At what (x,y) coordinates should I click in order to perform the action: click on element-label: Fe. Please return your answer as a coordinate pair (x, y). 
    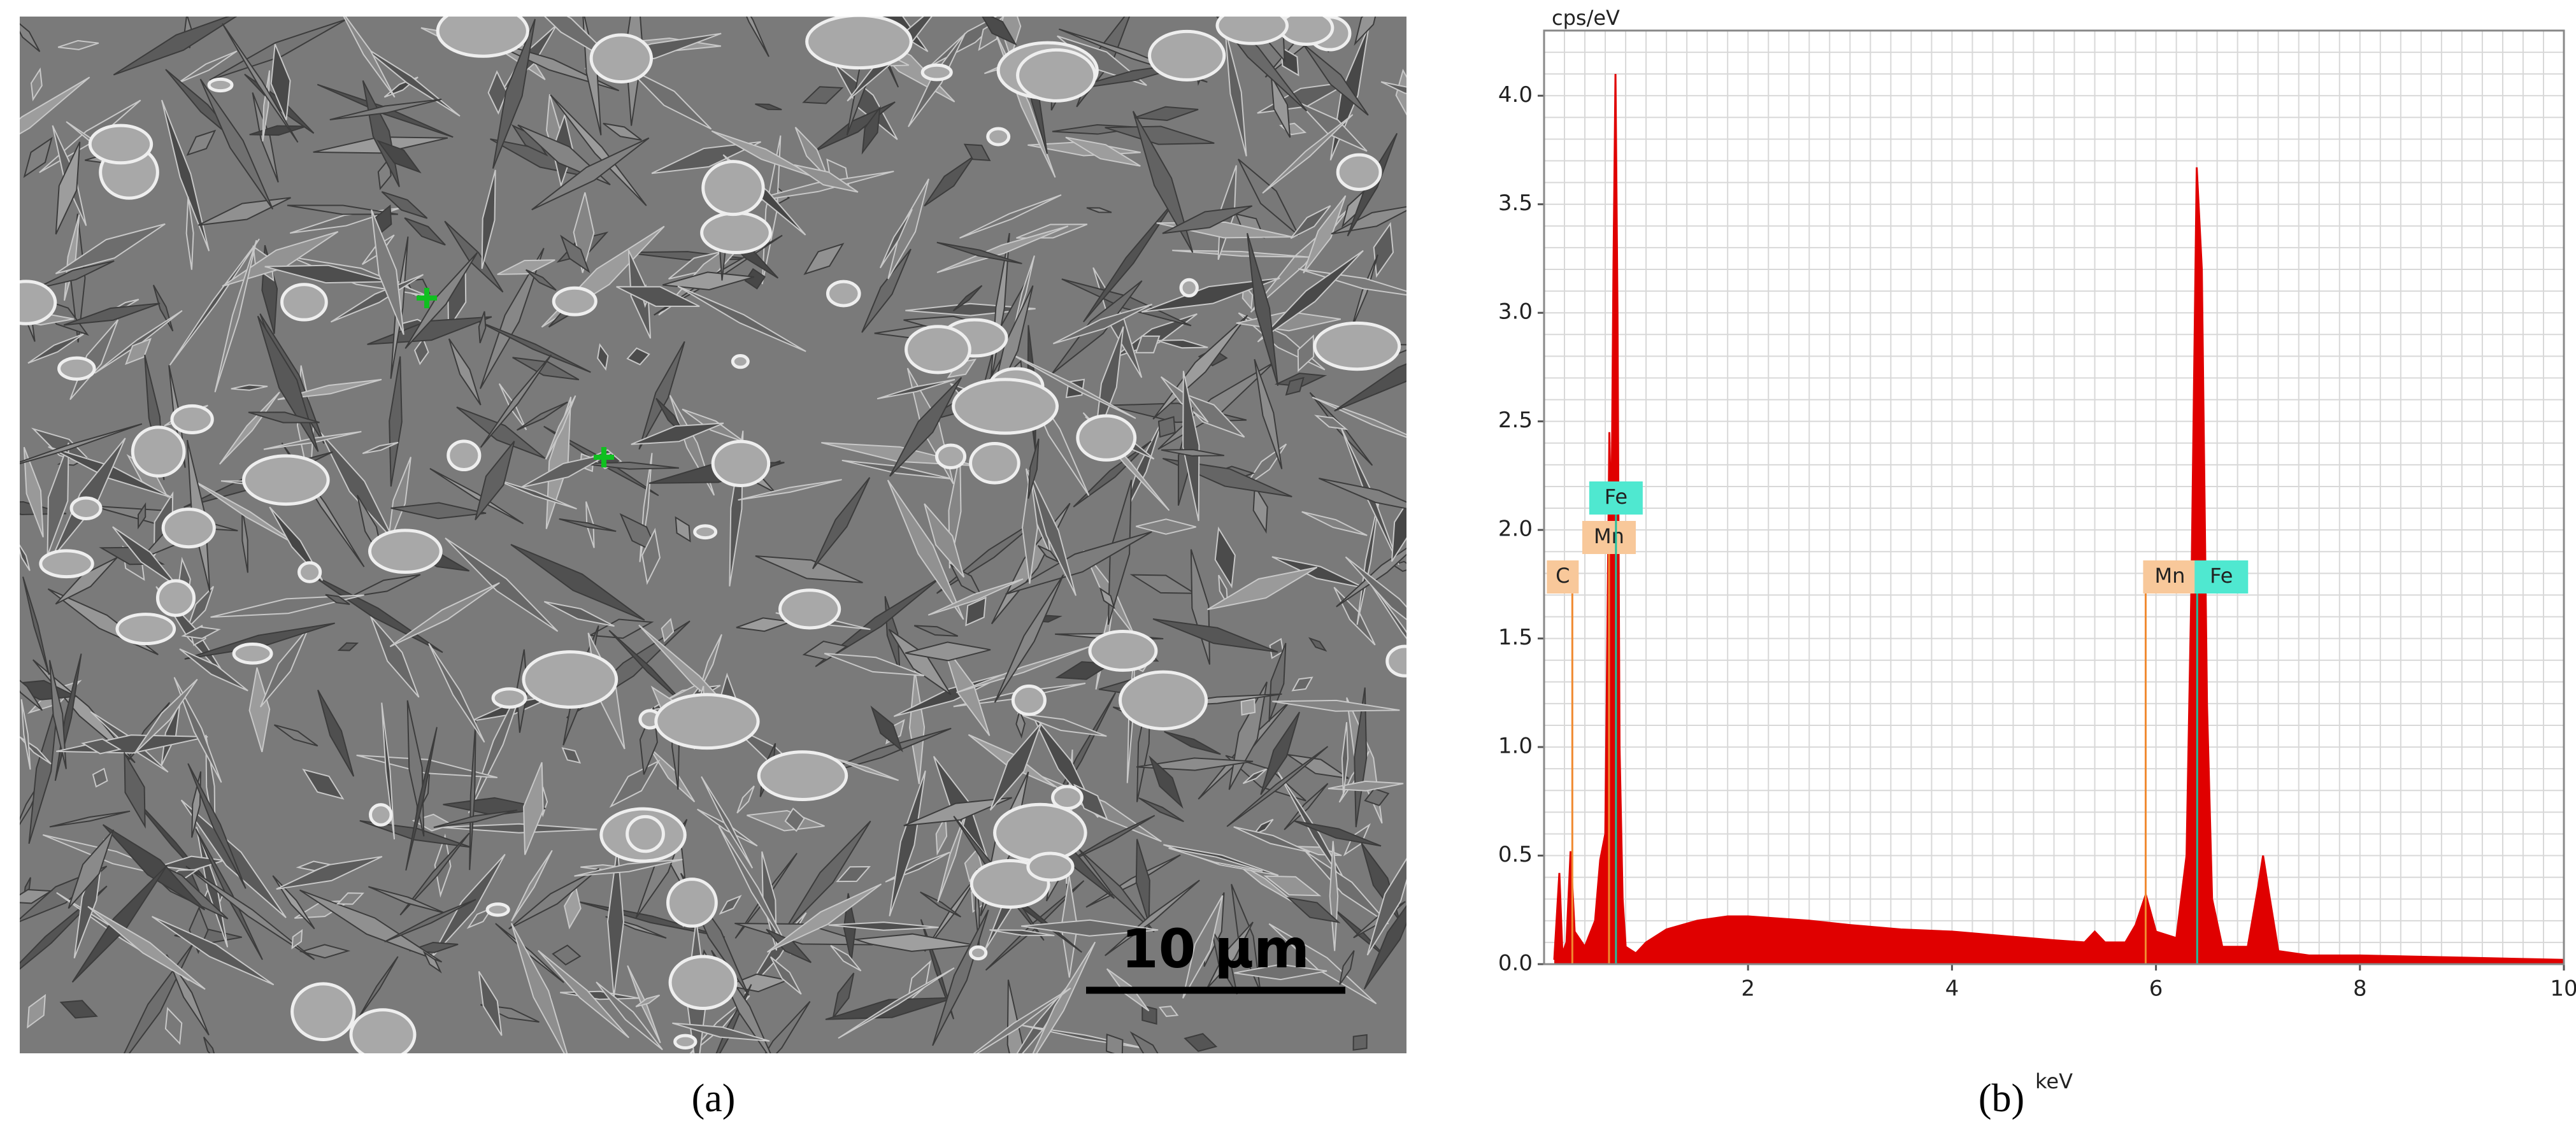
    Looking at the image, I should click on (1616, 497).